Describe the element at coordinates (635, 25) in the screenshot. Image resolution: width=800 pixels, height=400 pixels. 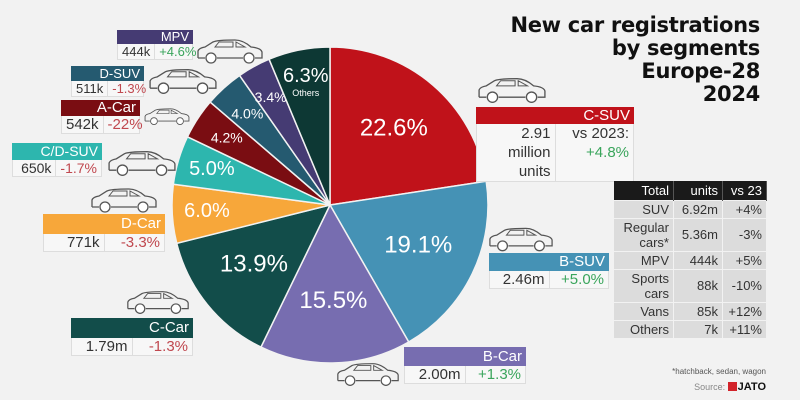
I see `title-line: New car registrations` at that location.